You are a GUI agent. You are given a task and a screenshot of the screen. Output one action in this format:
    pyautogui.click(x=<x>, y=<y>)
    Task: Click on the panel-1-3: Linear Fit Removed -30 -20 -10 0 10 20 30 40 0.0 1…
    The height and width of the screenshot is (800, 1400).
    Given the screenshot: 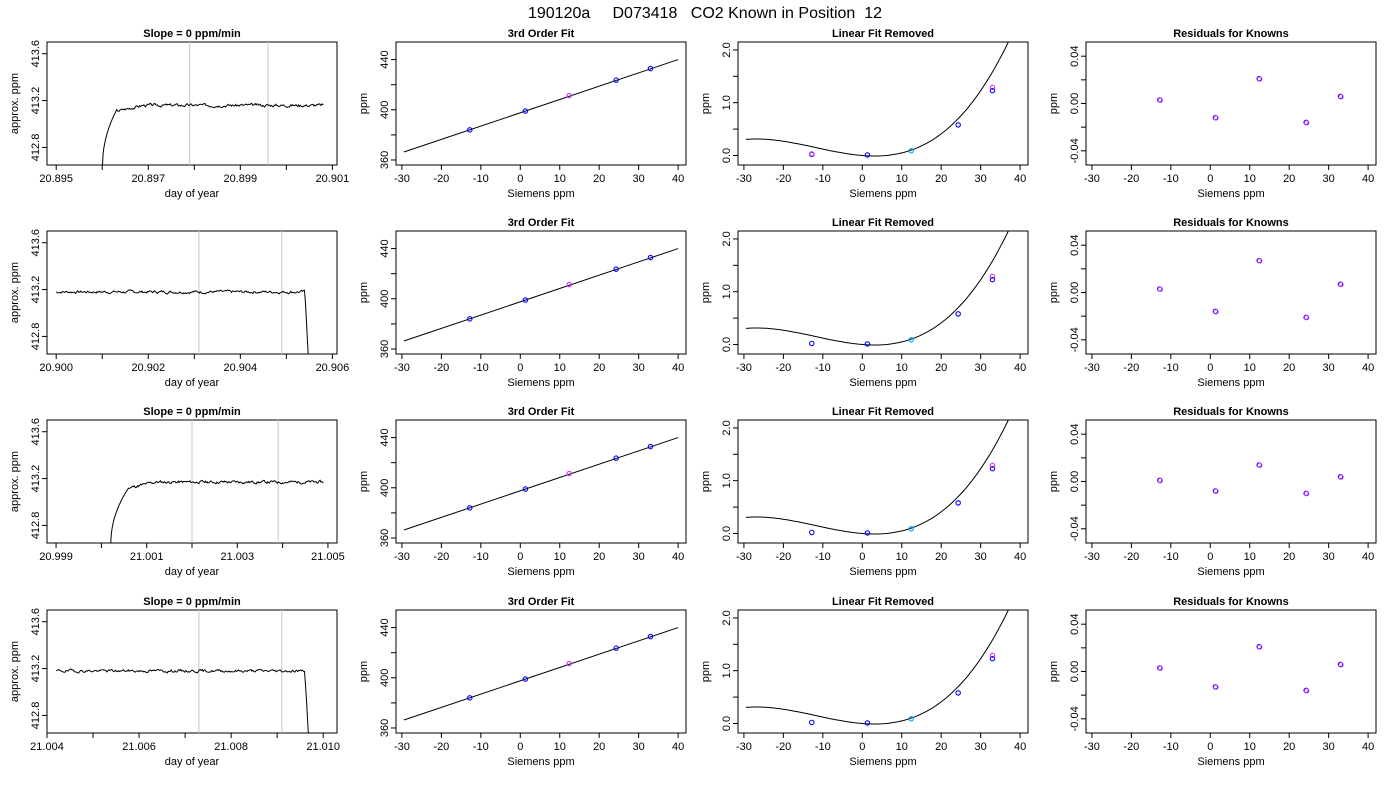 What is the action you would take?
    pyautogui.click(x=864, y=114)
    